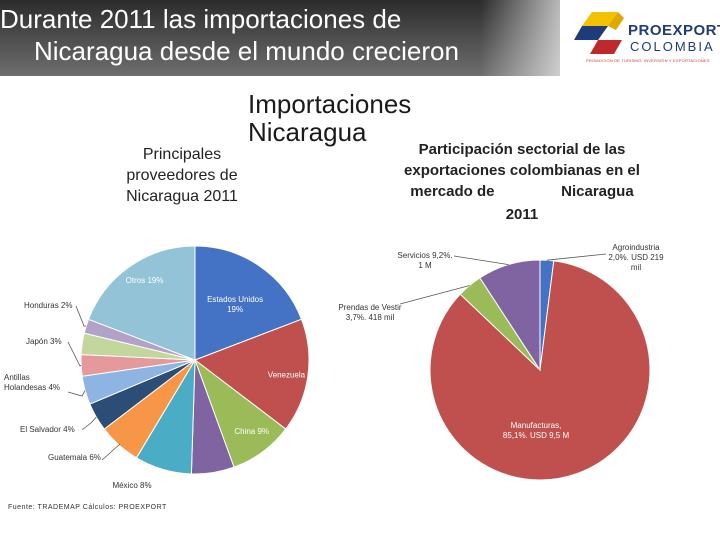  What do you see at coordinates (235, 309) in the screenshot?
I see `suppliers-label-estados-unidos-19: 19%` at bounding box center [235, 309].